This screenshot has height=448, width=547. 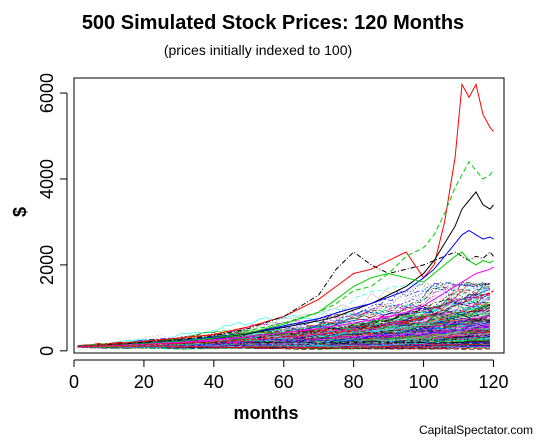 I want to click on chart-subtitle: (prices initially indexed to 100), so click(x=258, y=50).